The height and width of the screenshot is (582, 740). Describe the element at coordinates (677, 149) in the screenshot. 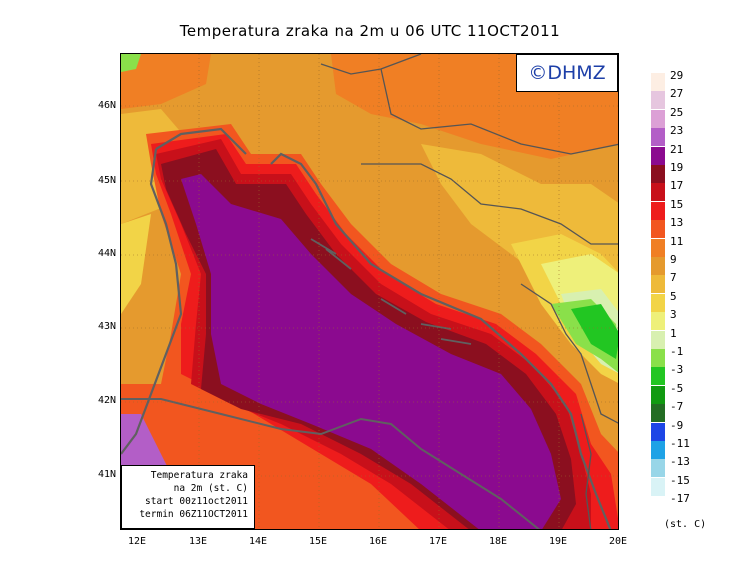

I see `legend-label: 21` at that location.